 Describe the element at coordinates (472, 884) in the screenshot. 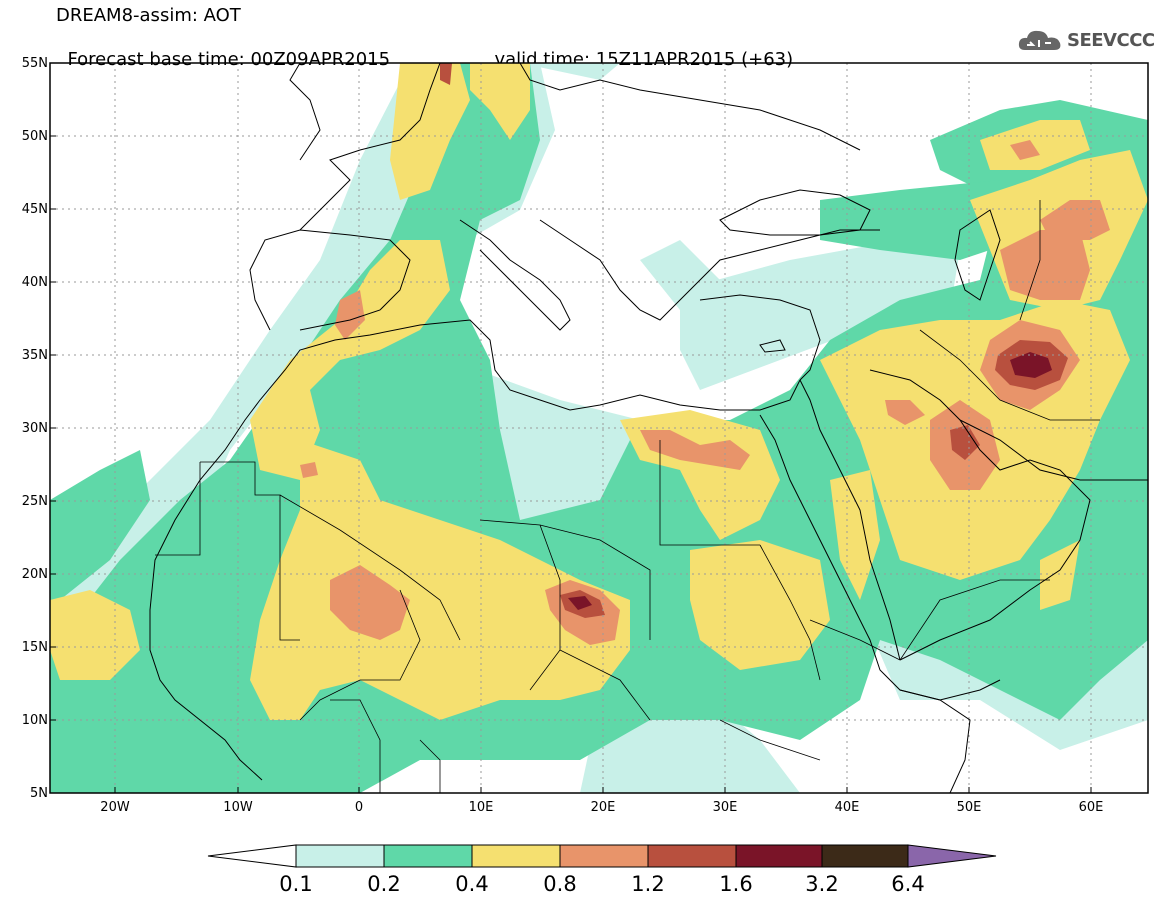

I see `colorbar-tick-label: 0.4` at that location.